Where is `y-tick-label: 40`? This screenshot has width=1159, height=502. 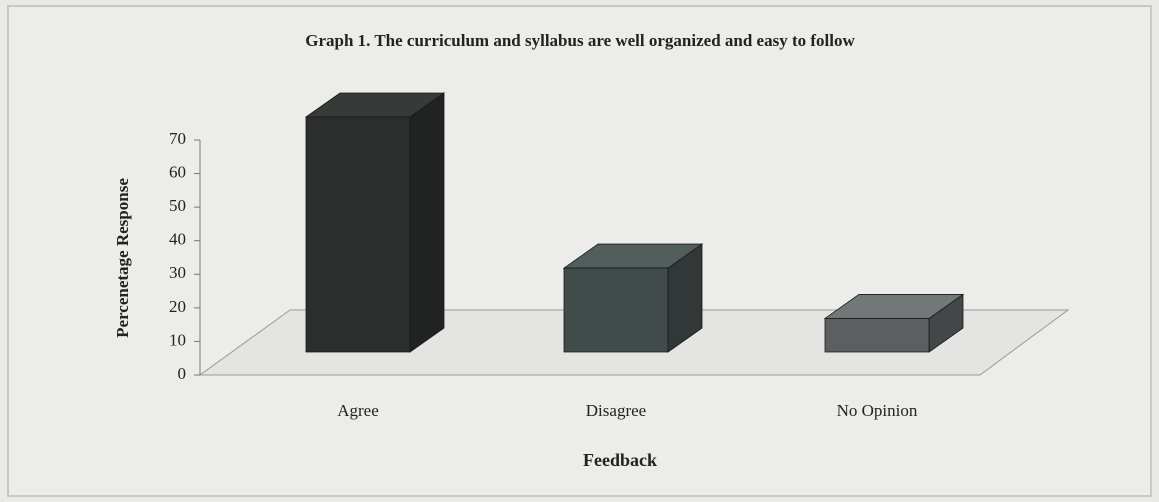 y-tick-label: 40 is located at coordinates (177, 239).